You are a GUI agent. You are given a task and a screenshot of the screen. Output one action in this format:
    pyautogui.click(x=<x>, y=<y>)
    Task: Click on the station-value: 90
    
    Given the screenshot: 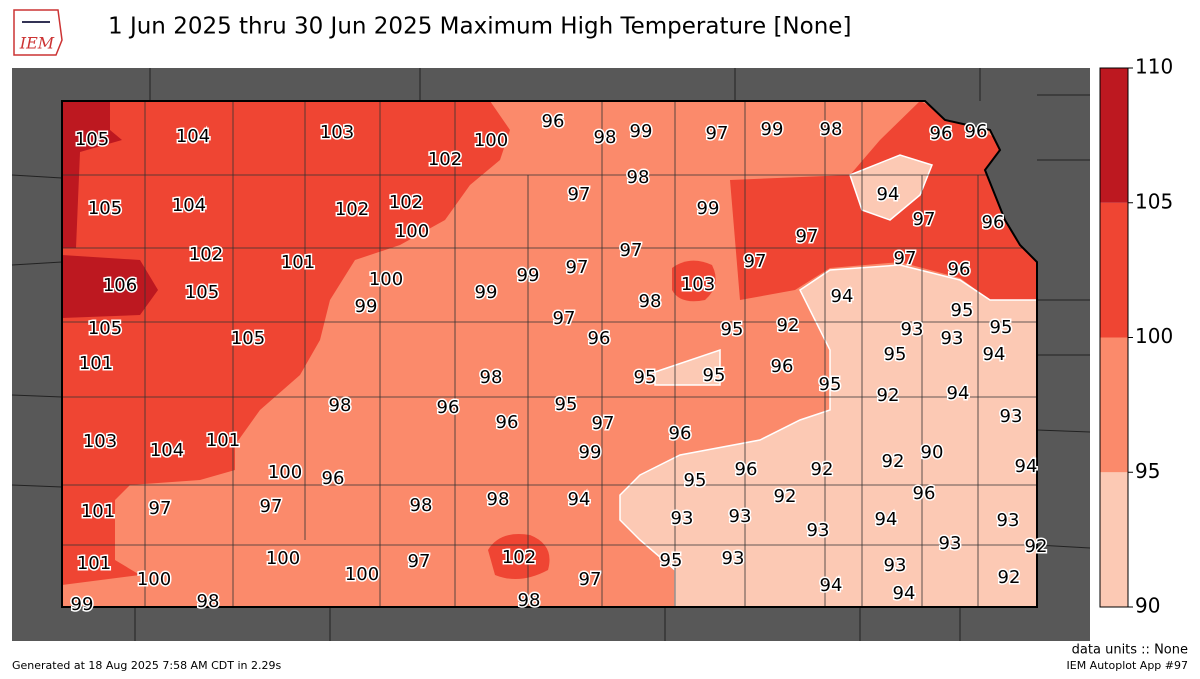 What is the action you would take?
    pyautogui.click(x=932, y=452)
    